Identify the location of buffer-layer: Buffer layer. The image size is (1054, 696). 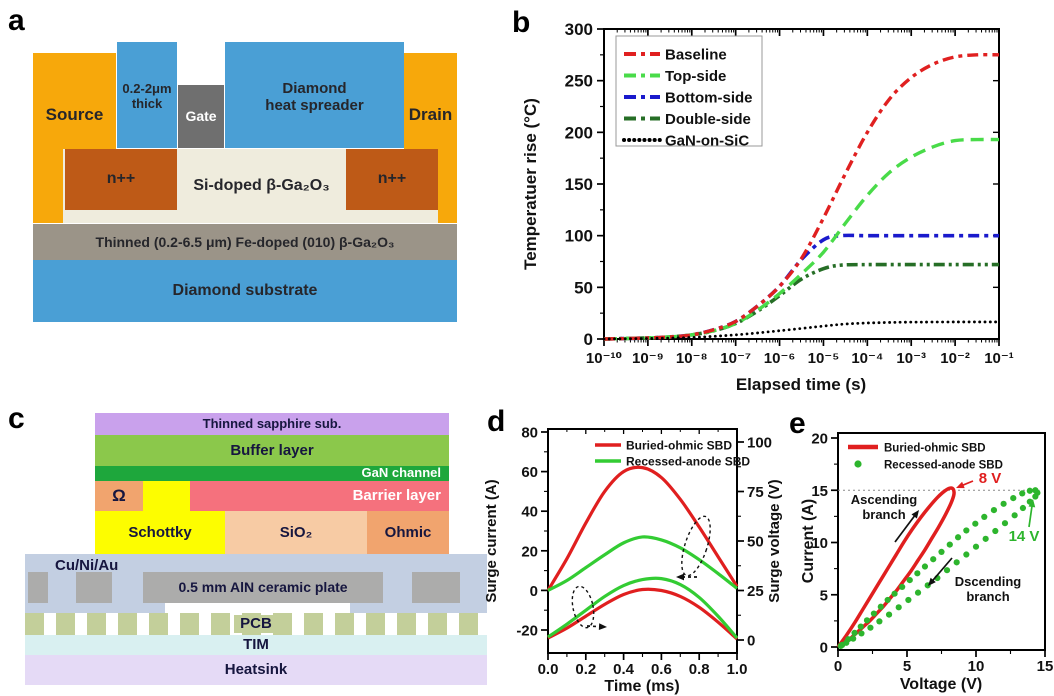
(272, 450).